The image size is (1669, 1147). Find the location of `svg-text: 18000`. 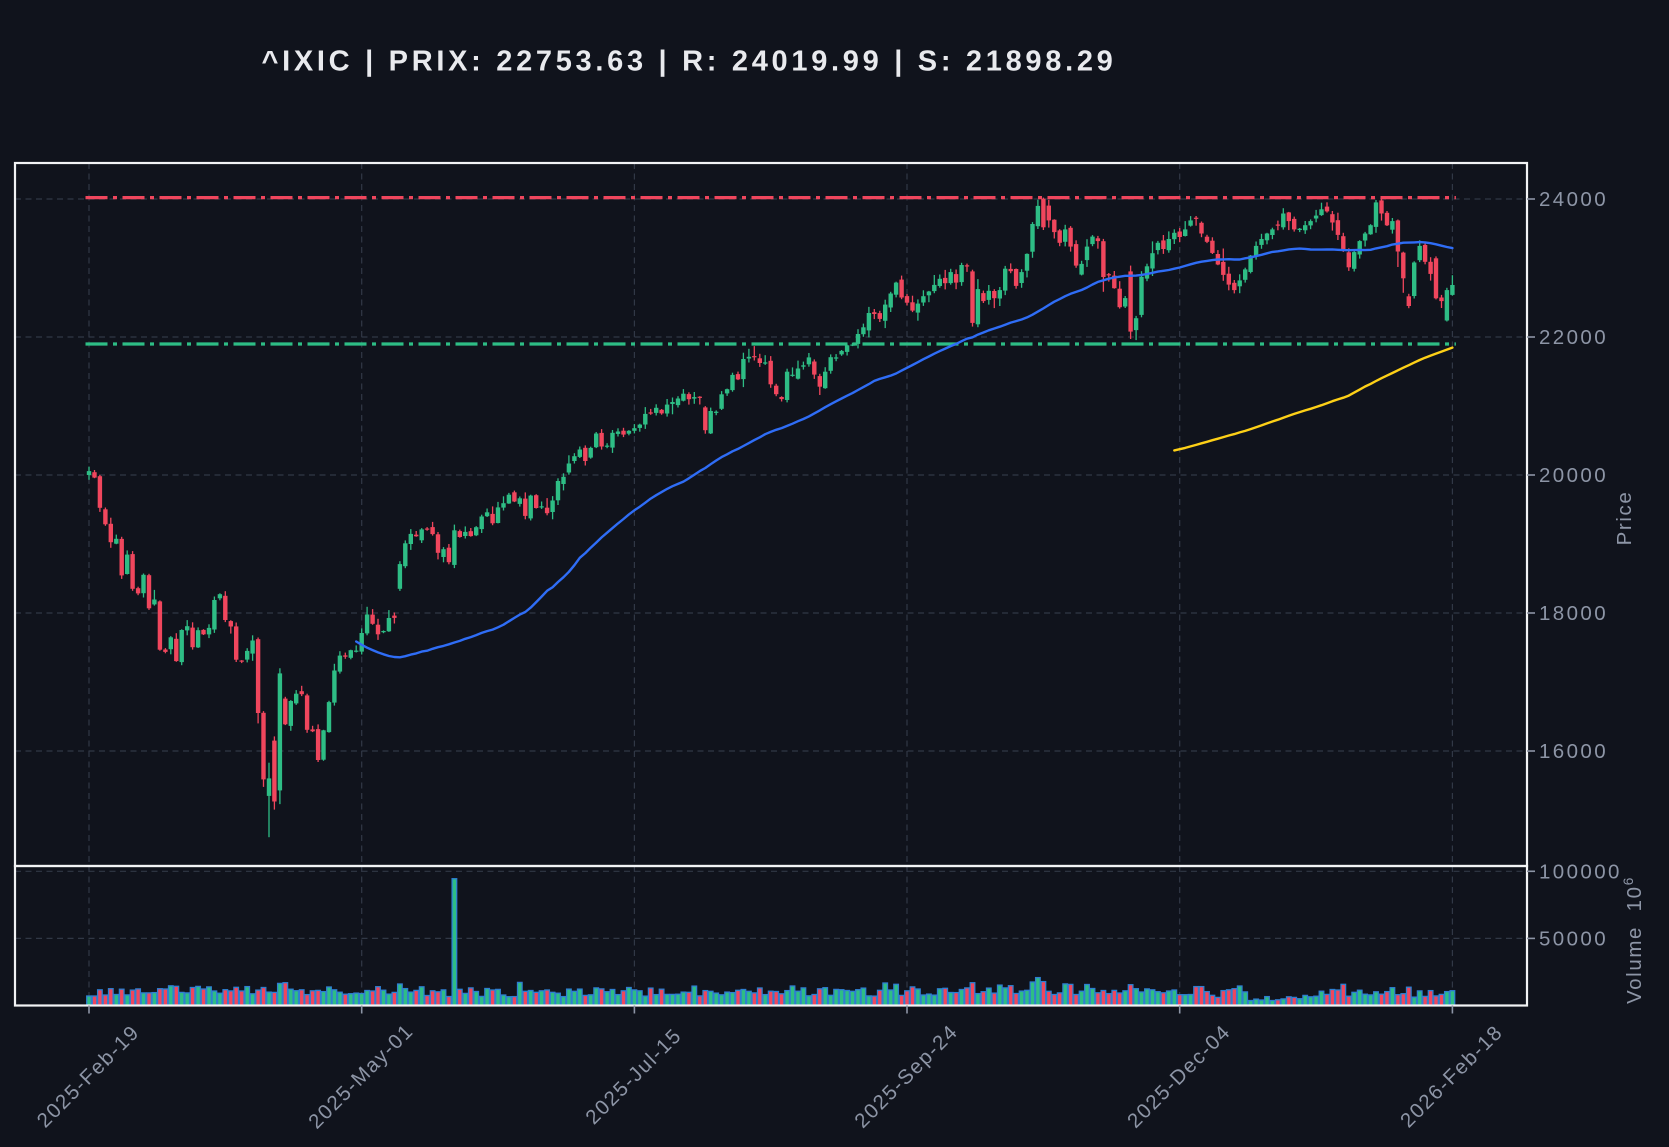

svg-text: 18000 is located at coordinates (1573, 613).